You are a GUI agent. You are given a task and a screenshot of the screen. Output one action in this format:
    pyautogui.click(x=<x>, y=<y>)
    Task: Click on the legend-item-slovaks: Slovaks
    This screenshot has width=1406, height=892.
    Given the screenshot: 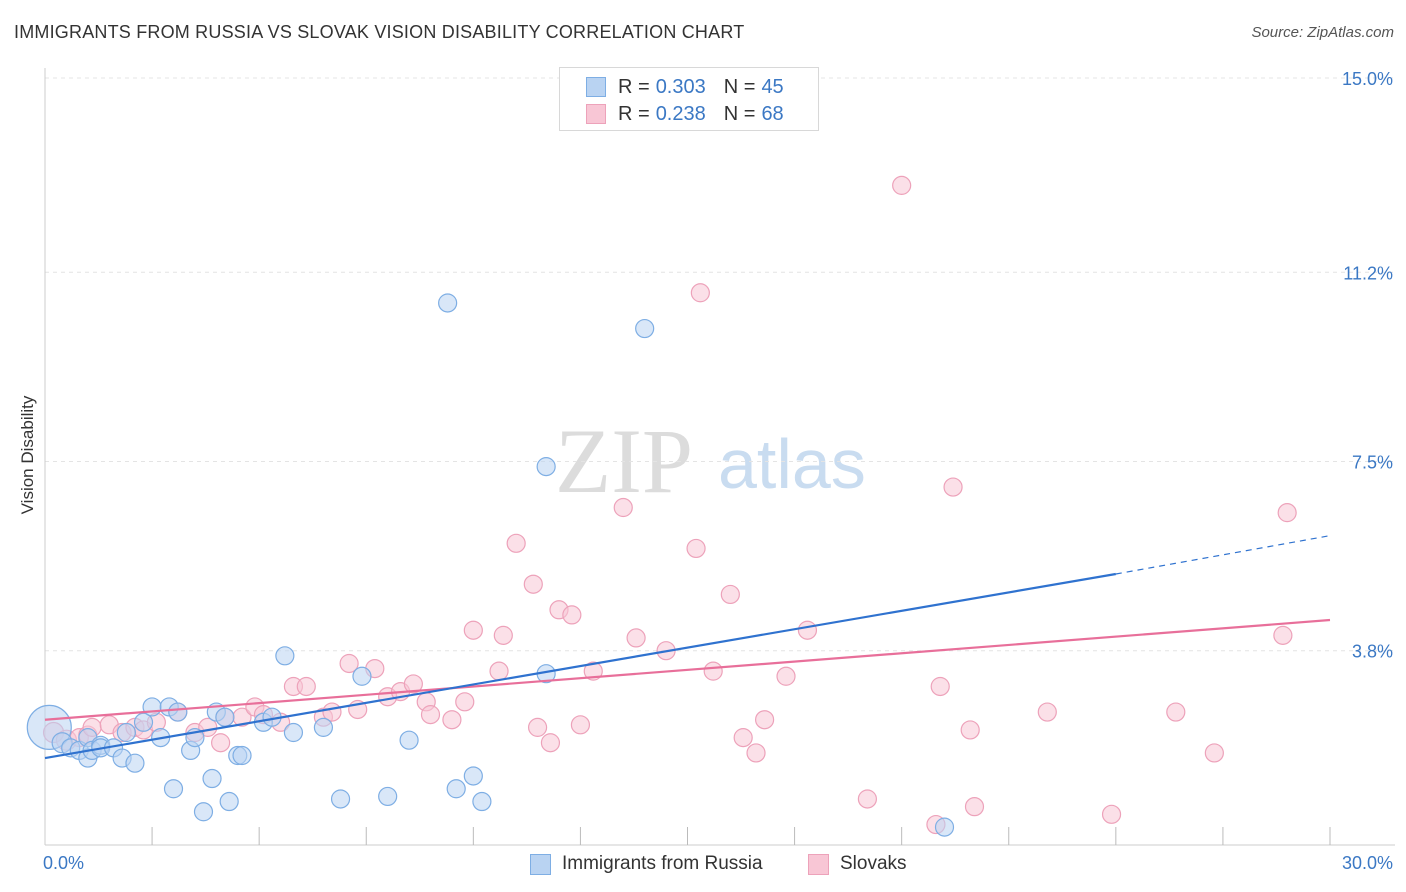 What is the action you would take?
    pyautogui.click(x=857, y=864)
    